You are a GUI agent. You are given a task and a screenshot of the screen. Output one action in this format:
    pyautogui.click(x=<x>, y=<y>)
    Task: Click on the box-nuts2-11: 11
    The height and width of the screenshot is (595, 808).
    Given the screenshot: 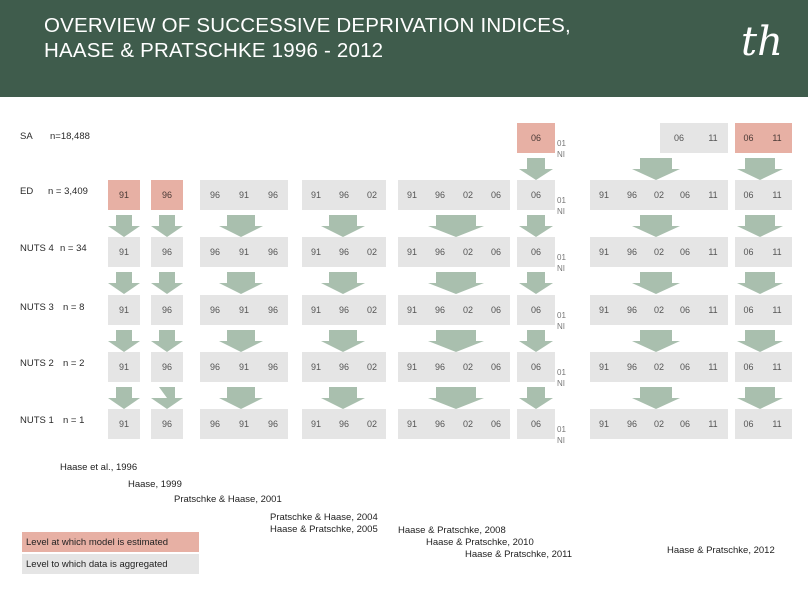 What is the action you would take?
    pyautogui.click(x=713, y=367)
    